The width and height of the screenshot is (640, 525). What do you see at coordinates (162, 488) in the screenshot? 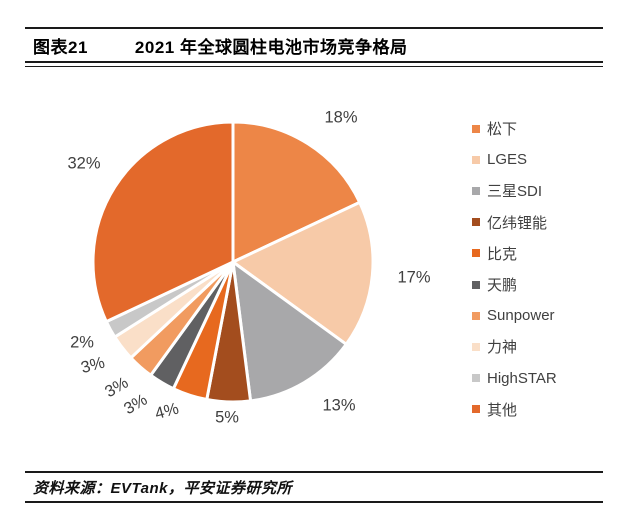
I see `source-note: 资料来源：EVTank，平安证券研究所` at bounding box center [162, 488].